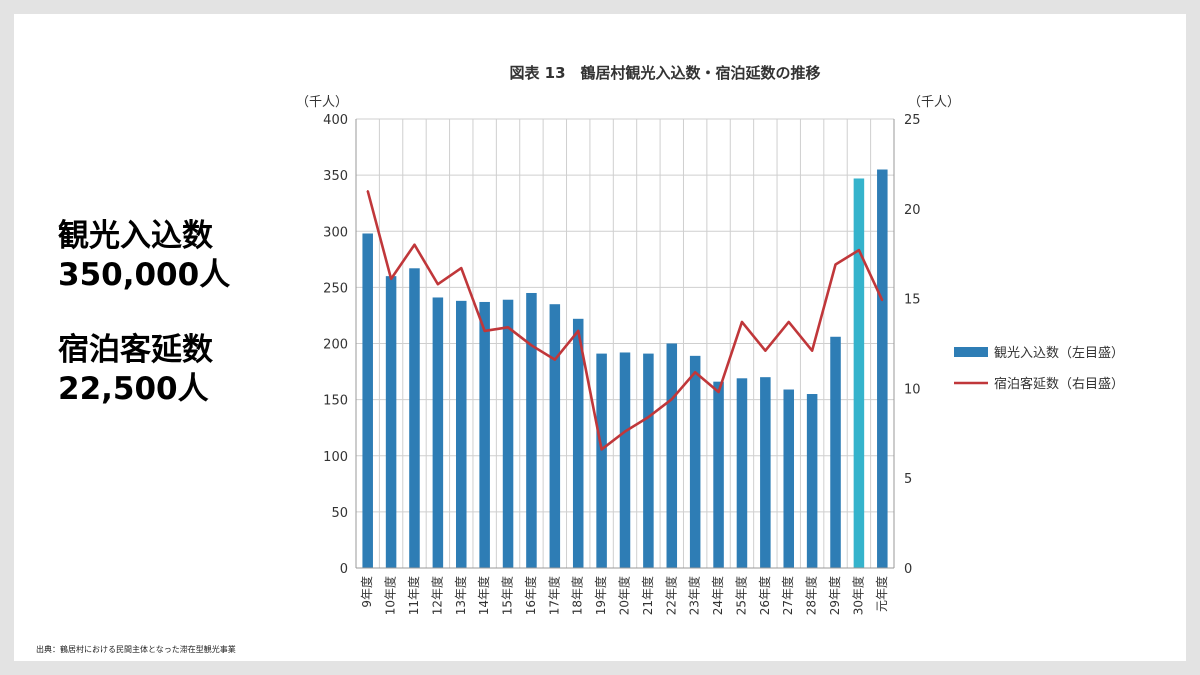  I want to click on category-label: 13年度, so click(460, 595).